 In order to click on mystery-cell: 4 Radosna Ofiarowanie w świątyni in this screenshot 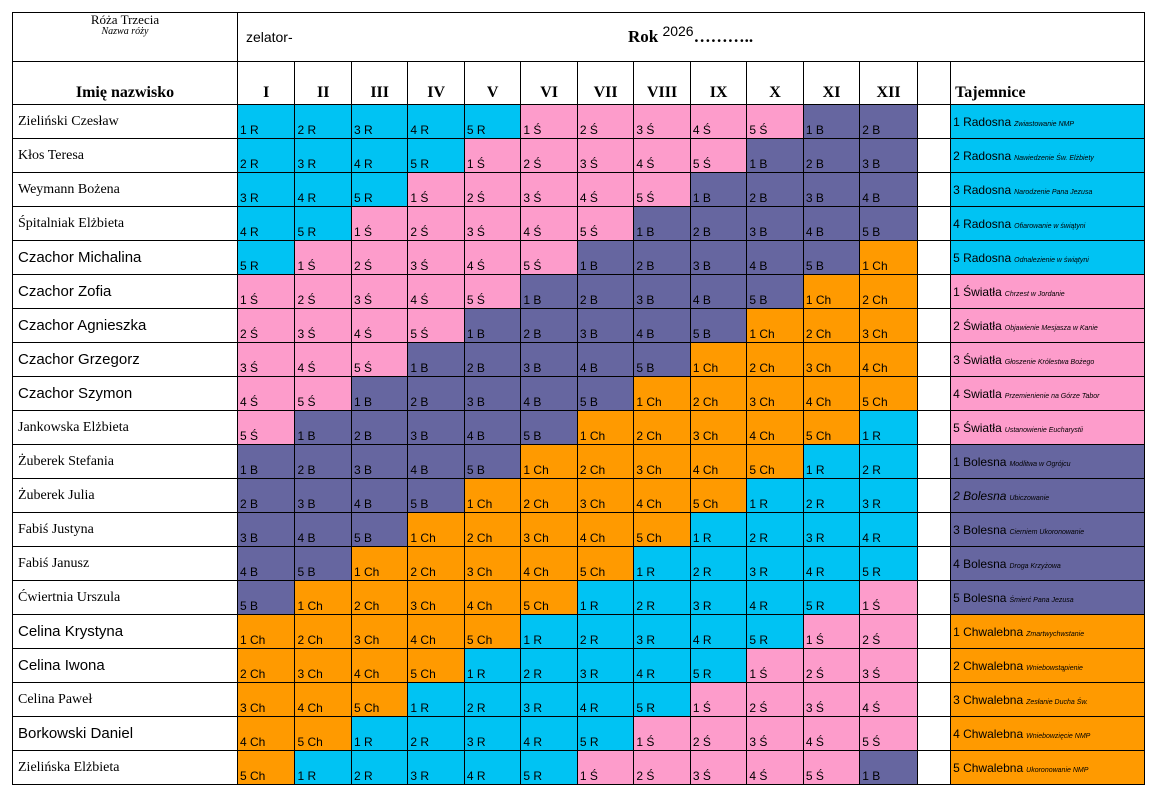, I will do `click(1047, 223)`.